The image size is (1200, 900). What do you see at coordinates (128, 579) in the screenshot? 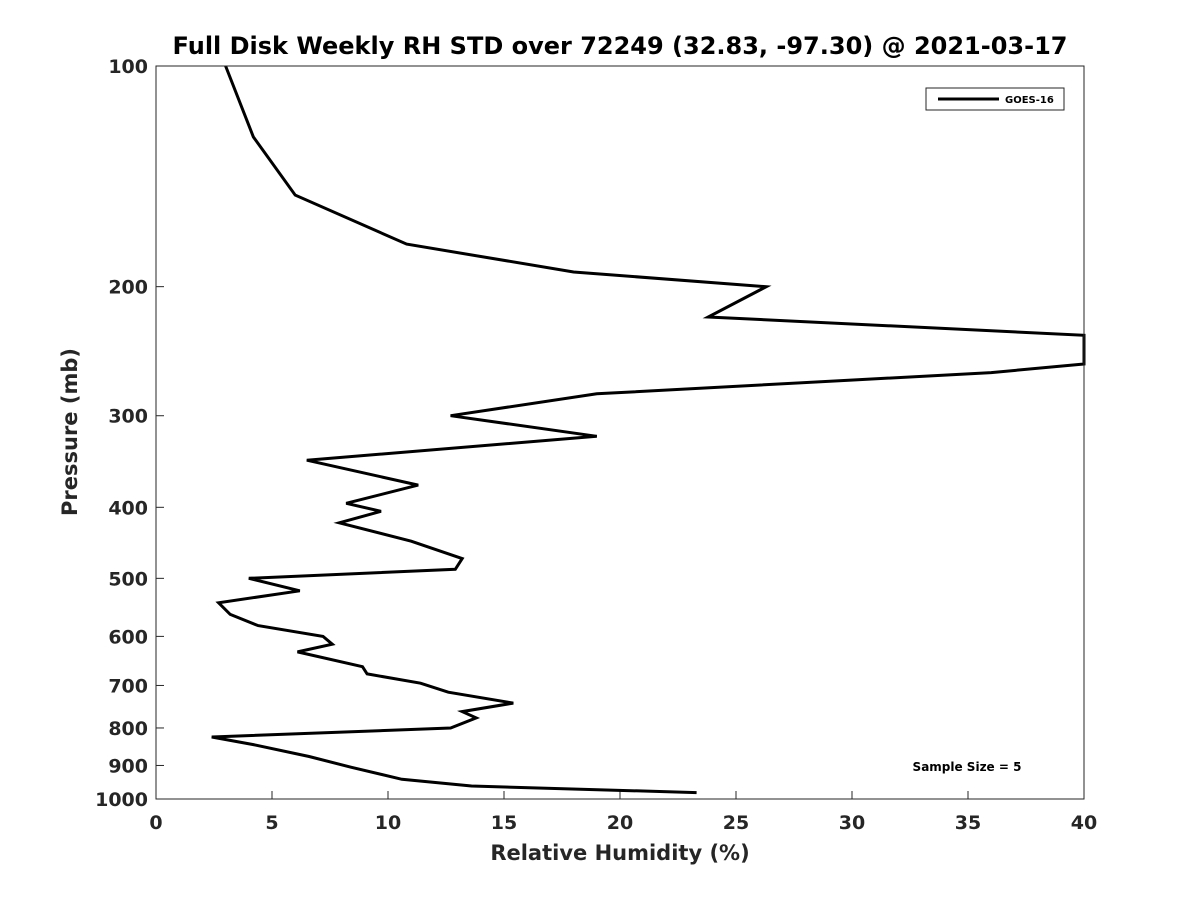
I see `y-tick-label: 500` at bounding box center [128, 579].